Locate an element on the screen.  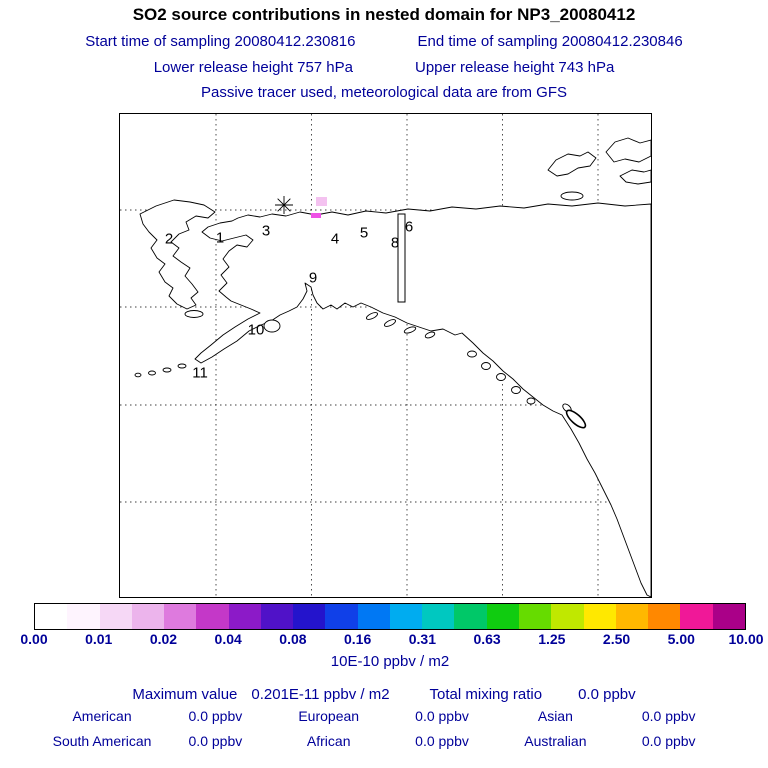
colorbar-unit-label: 10E-10 ppbv / m2 is located at coordinates (390, 661).